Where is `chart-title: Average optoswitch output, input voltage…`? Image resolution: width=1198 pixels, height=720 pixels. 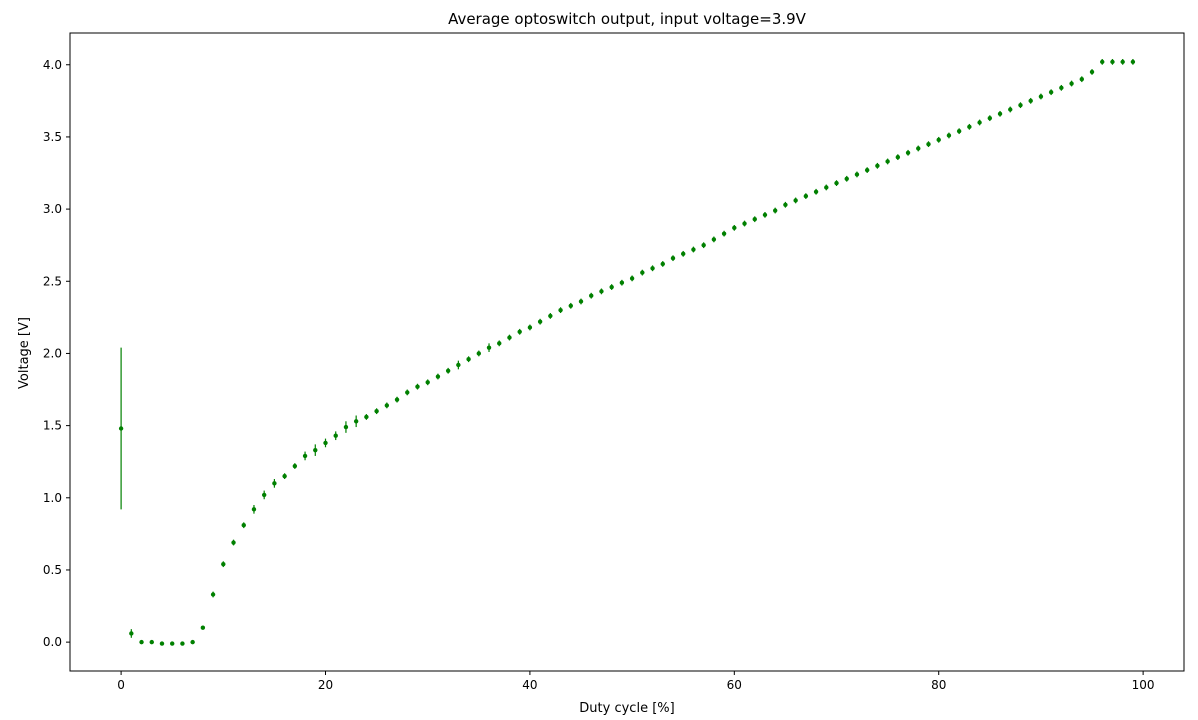 chart-title: Average optoswitch output, input voltage… is located at coordinates (627, 19).